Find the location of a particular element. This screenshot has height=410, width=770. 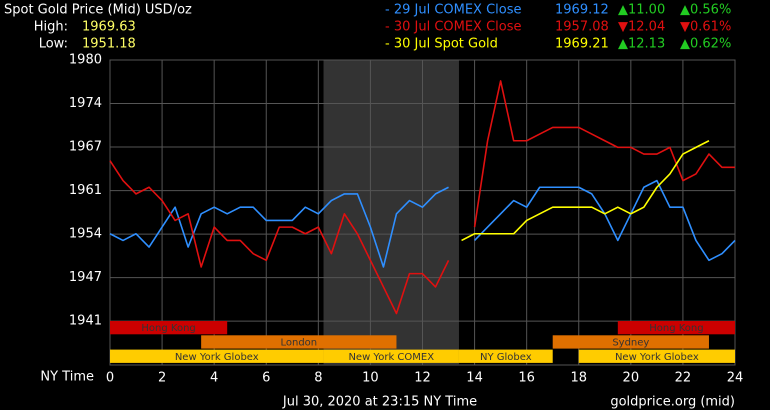

y-tick-label: 1947 is located at coordinates (85, 277).